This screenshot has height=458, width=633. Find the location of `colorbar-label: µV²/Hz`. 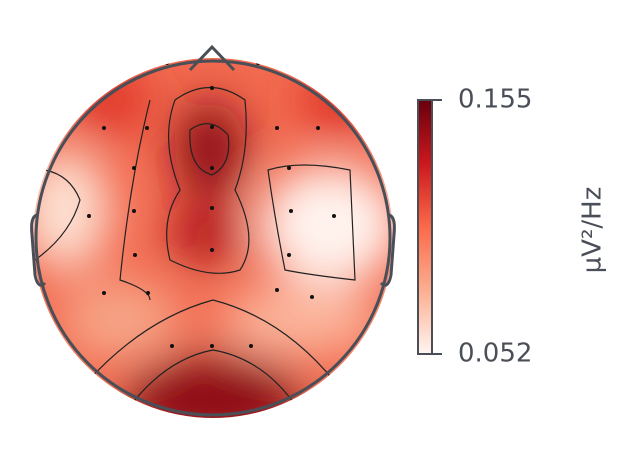

colorbar-label: µV²/Hz is located at coordinates (593, 230).